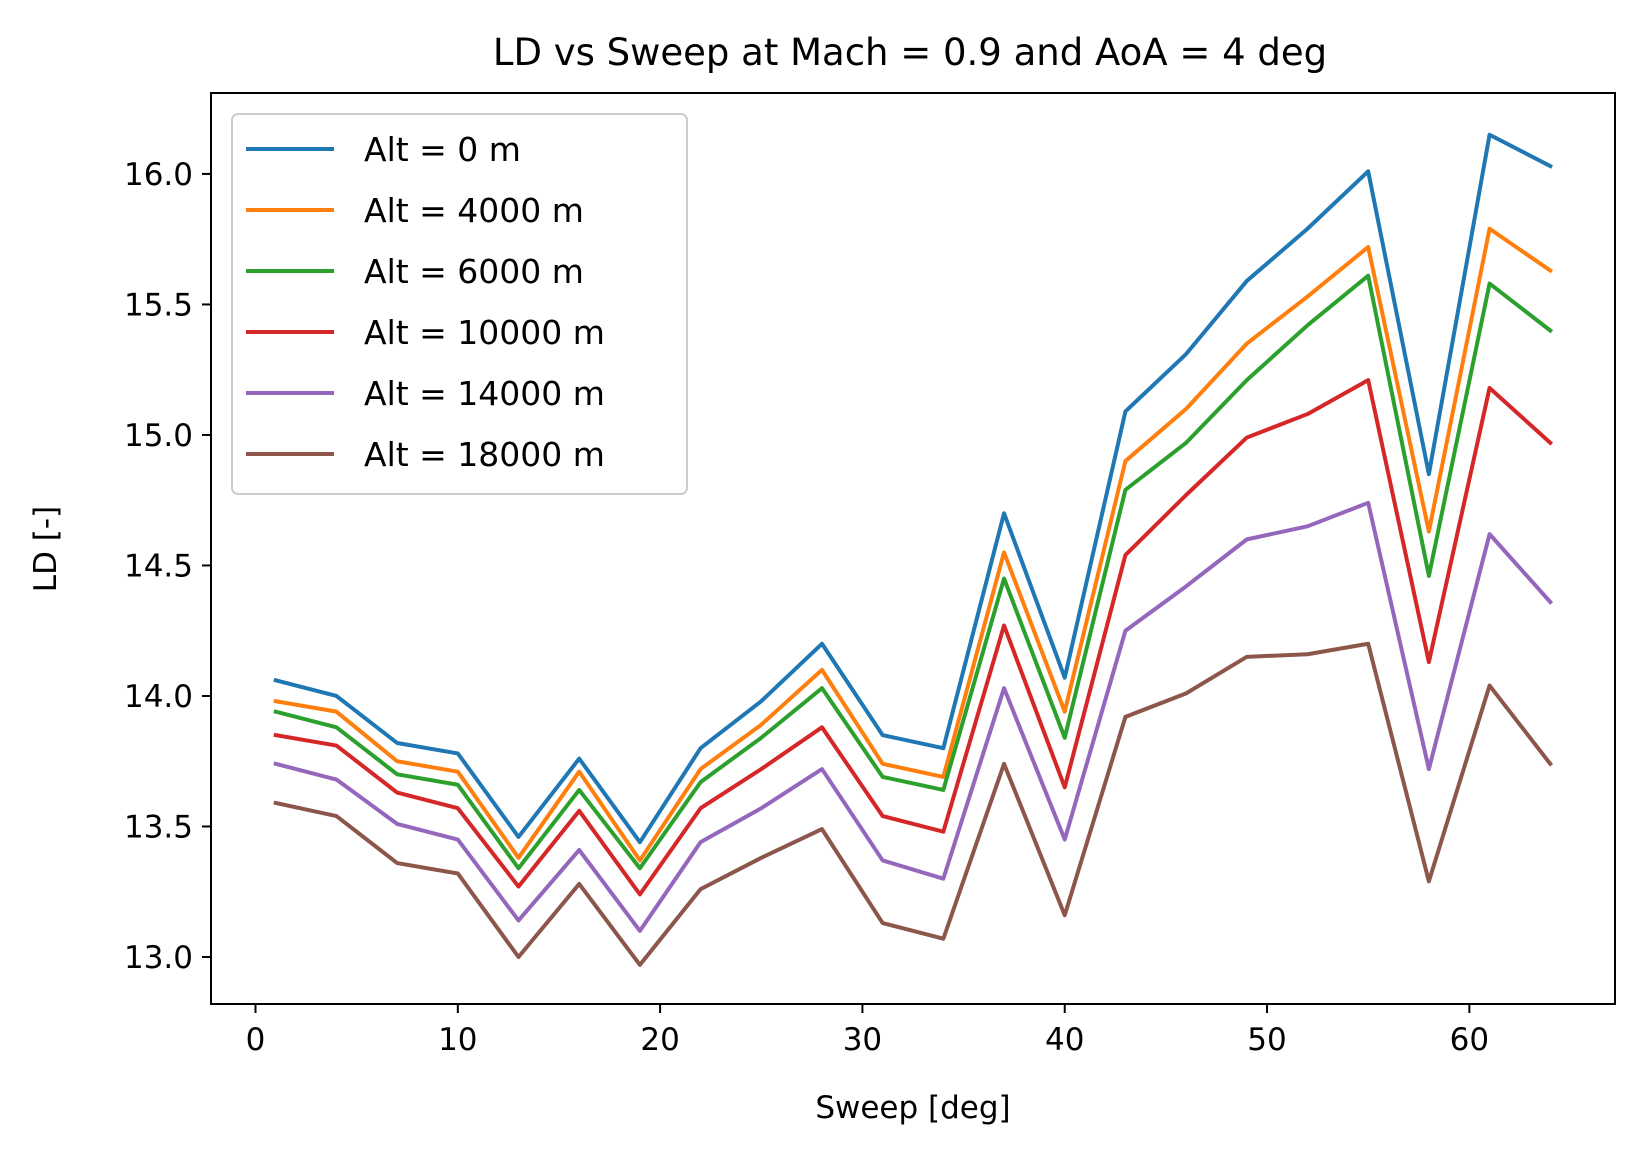 The height and width of the screenshot is (1154, 1633). I want to click on legend-frame, so click(459, 304).